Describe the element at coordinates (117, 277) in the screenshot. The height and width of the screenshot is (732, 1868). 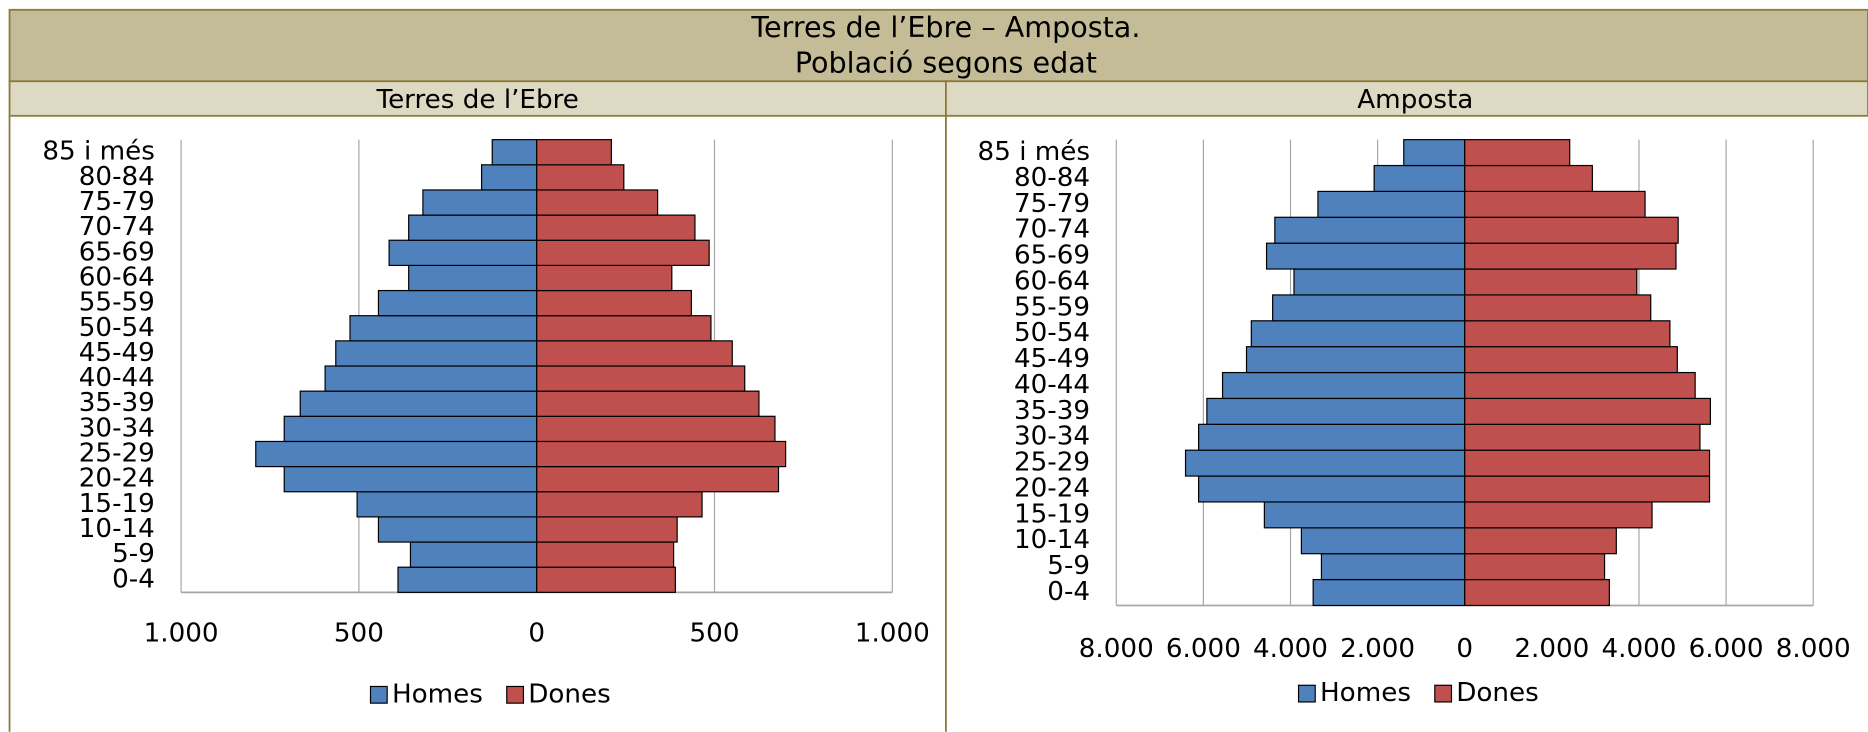
I see `y-tick-label: 60-64` at that location.